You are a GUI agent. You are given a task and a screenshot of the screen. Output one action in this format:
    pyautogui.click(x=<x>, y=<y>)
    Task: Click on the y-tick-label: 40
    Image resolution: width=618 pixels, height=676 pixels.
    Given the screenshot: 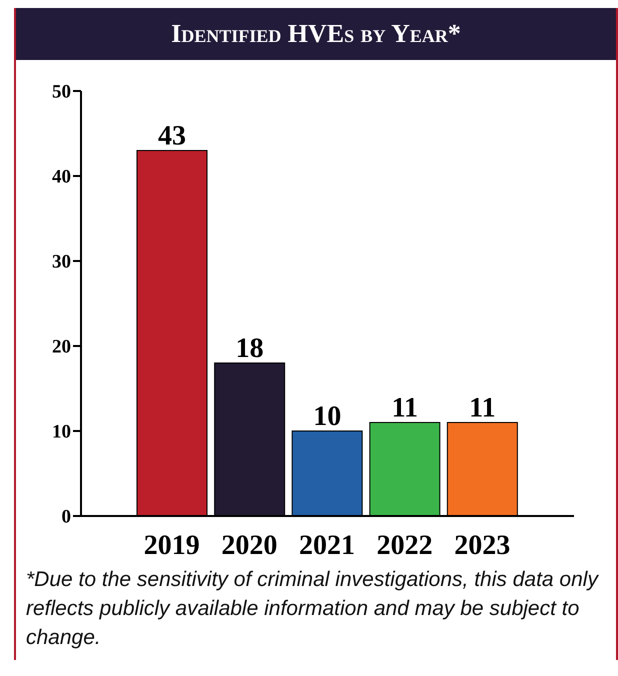 What is the action you would take?
    pyautogui.click(x=61, y=177)
    